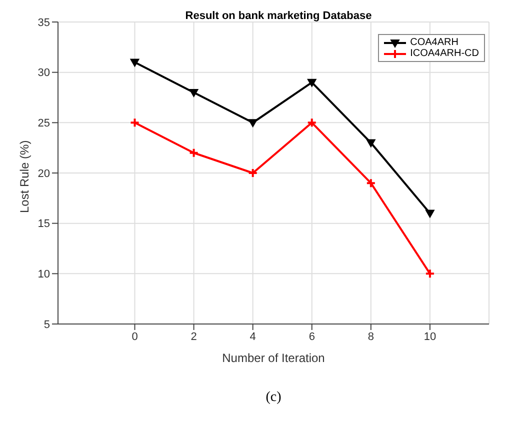 The width and height of the screenshot is (507, 426). What do you see at coordinates (44, 73) in the screenshot?
I see `y-tick-label: 30` at bounding box center [44, 73].